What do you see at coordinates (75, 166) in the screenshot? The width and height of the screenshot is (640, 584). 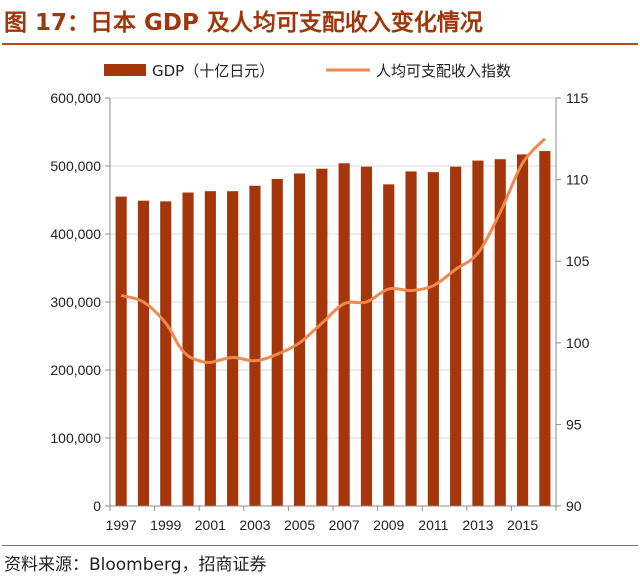 I see `left-tick-label: 500,000` at bounding box center [75, 166].